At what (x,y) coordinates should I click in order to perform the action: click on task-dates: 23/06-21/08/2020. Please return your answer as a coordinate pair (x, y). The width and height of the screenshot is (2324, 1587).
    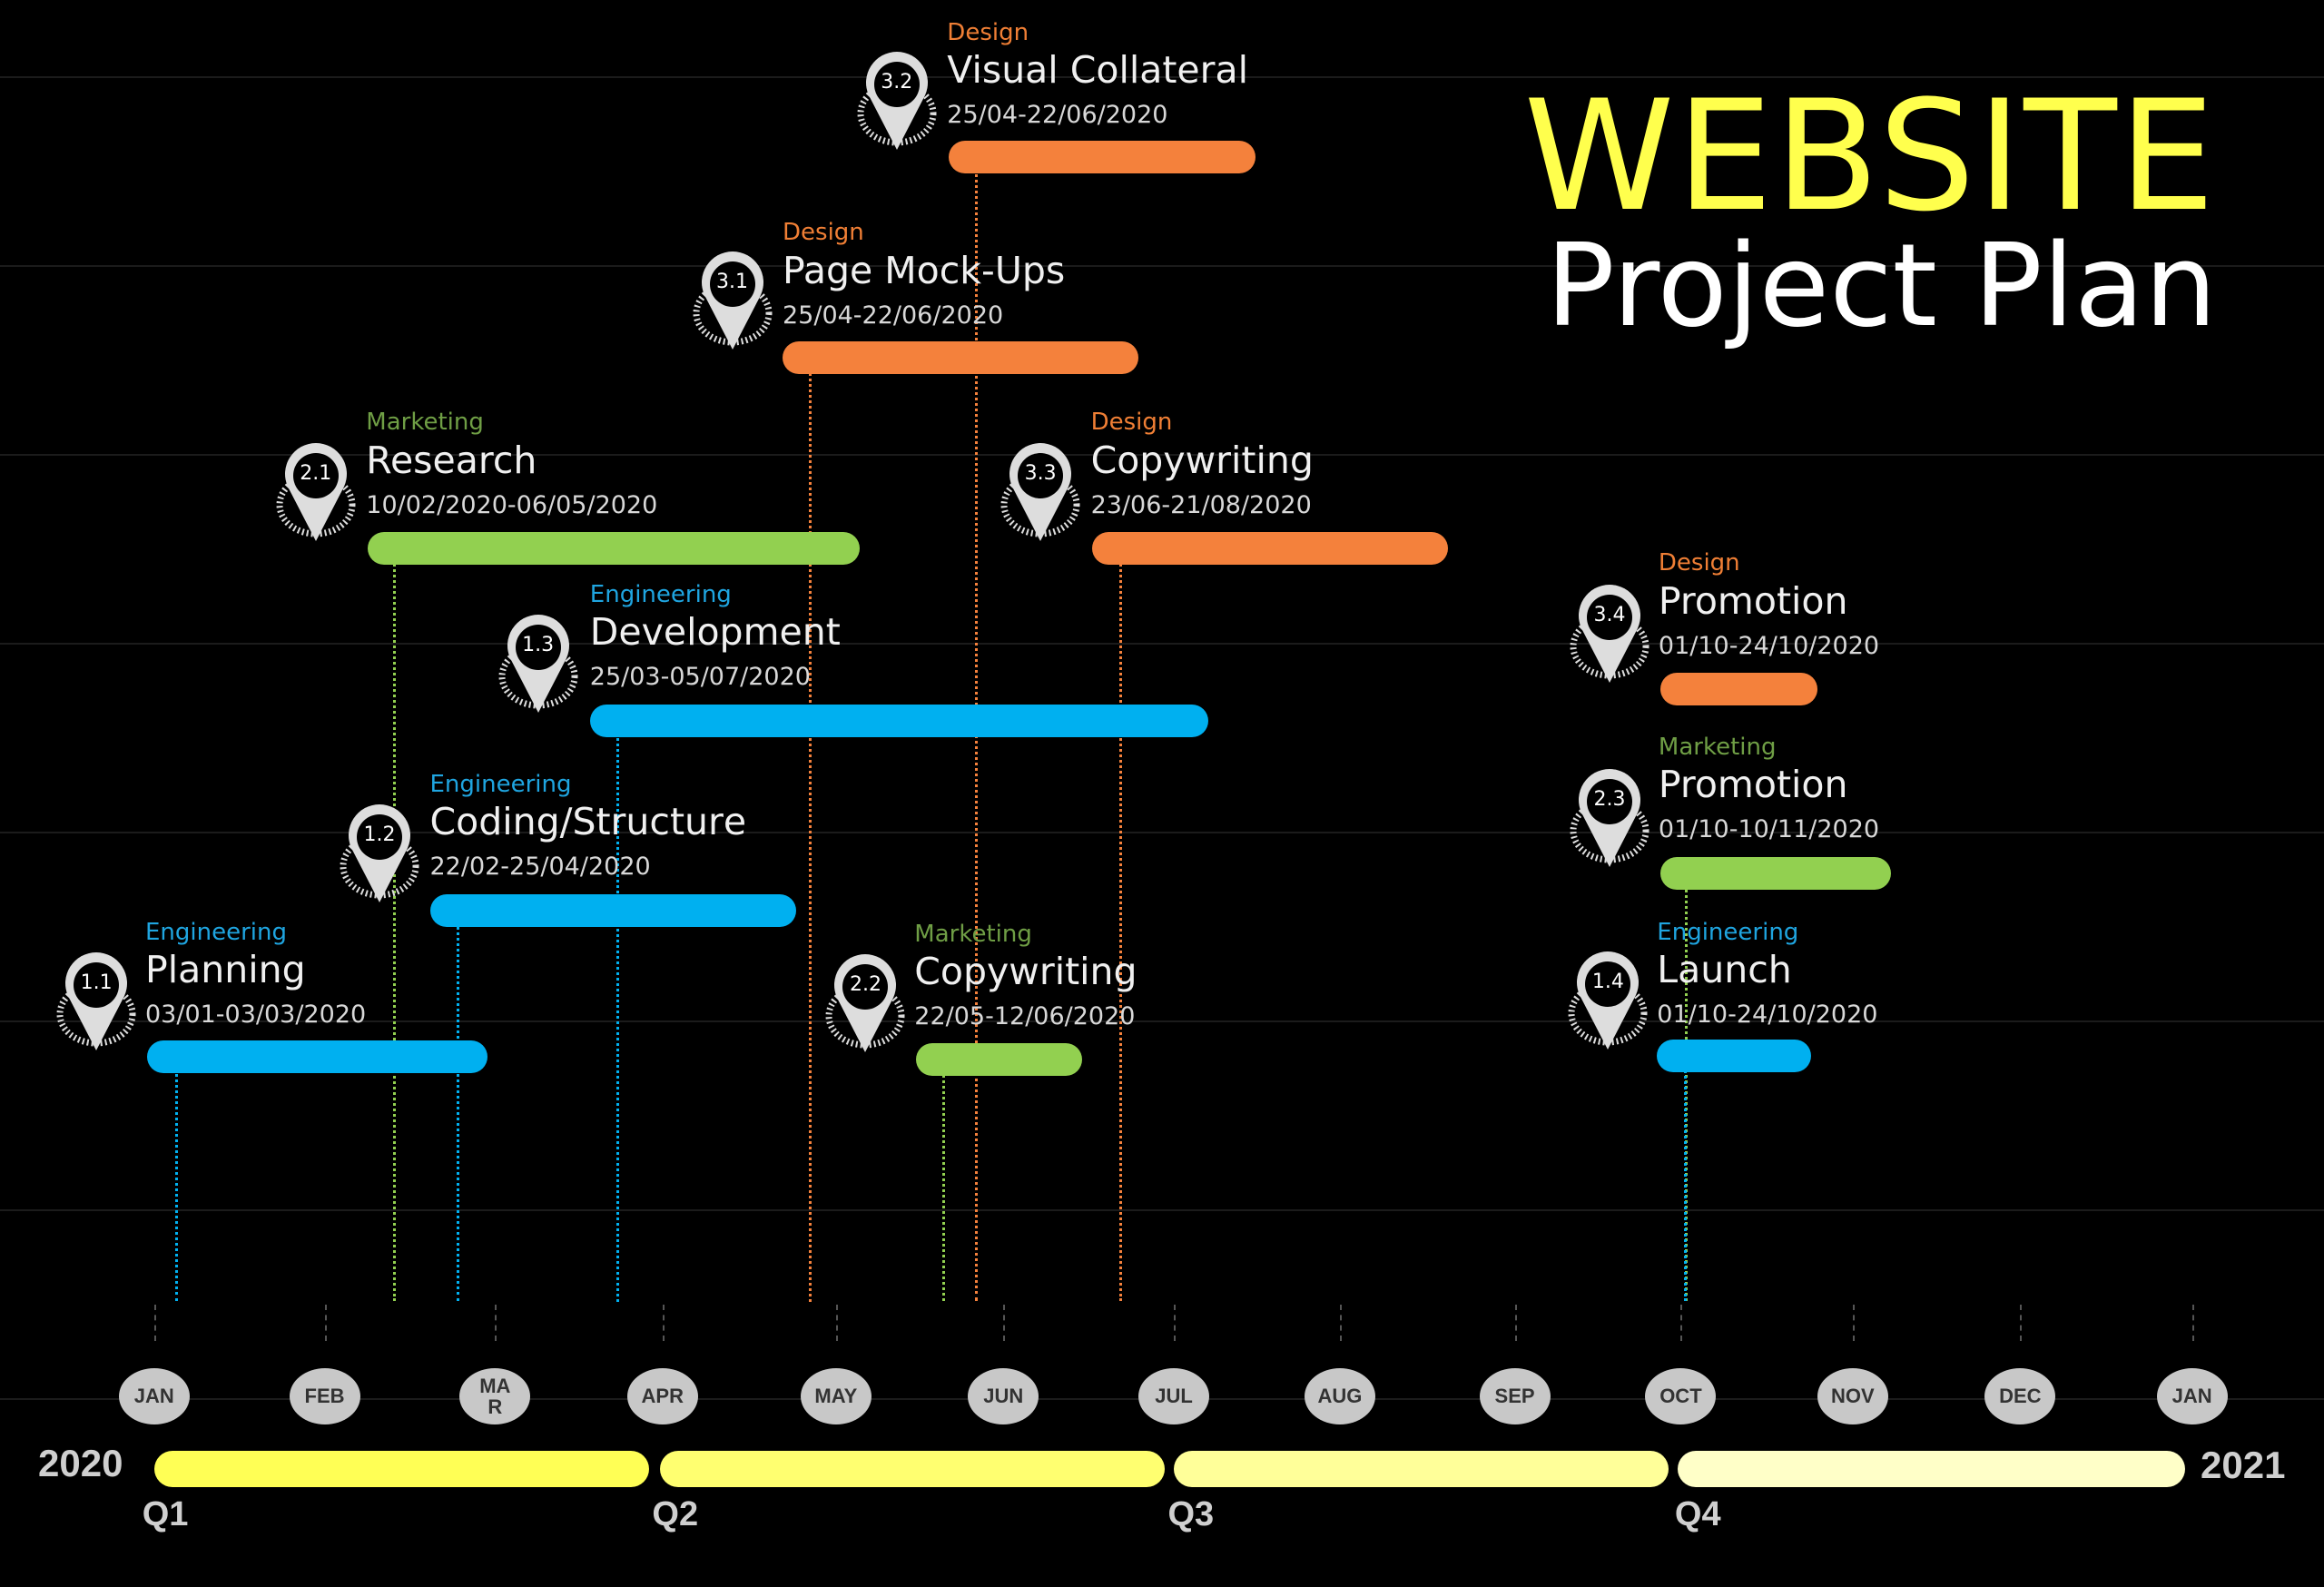
    Looking at the image, I should click on (1201, 505).